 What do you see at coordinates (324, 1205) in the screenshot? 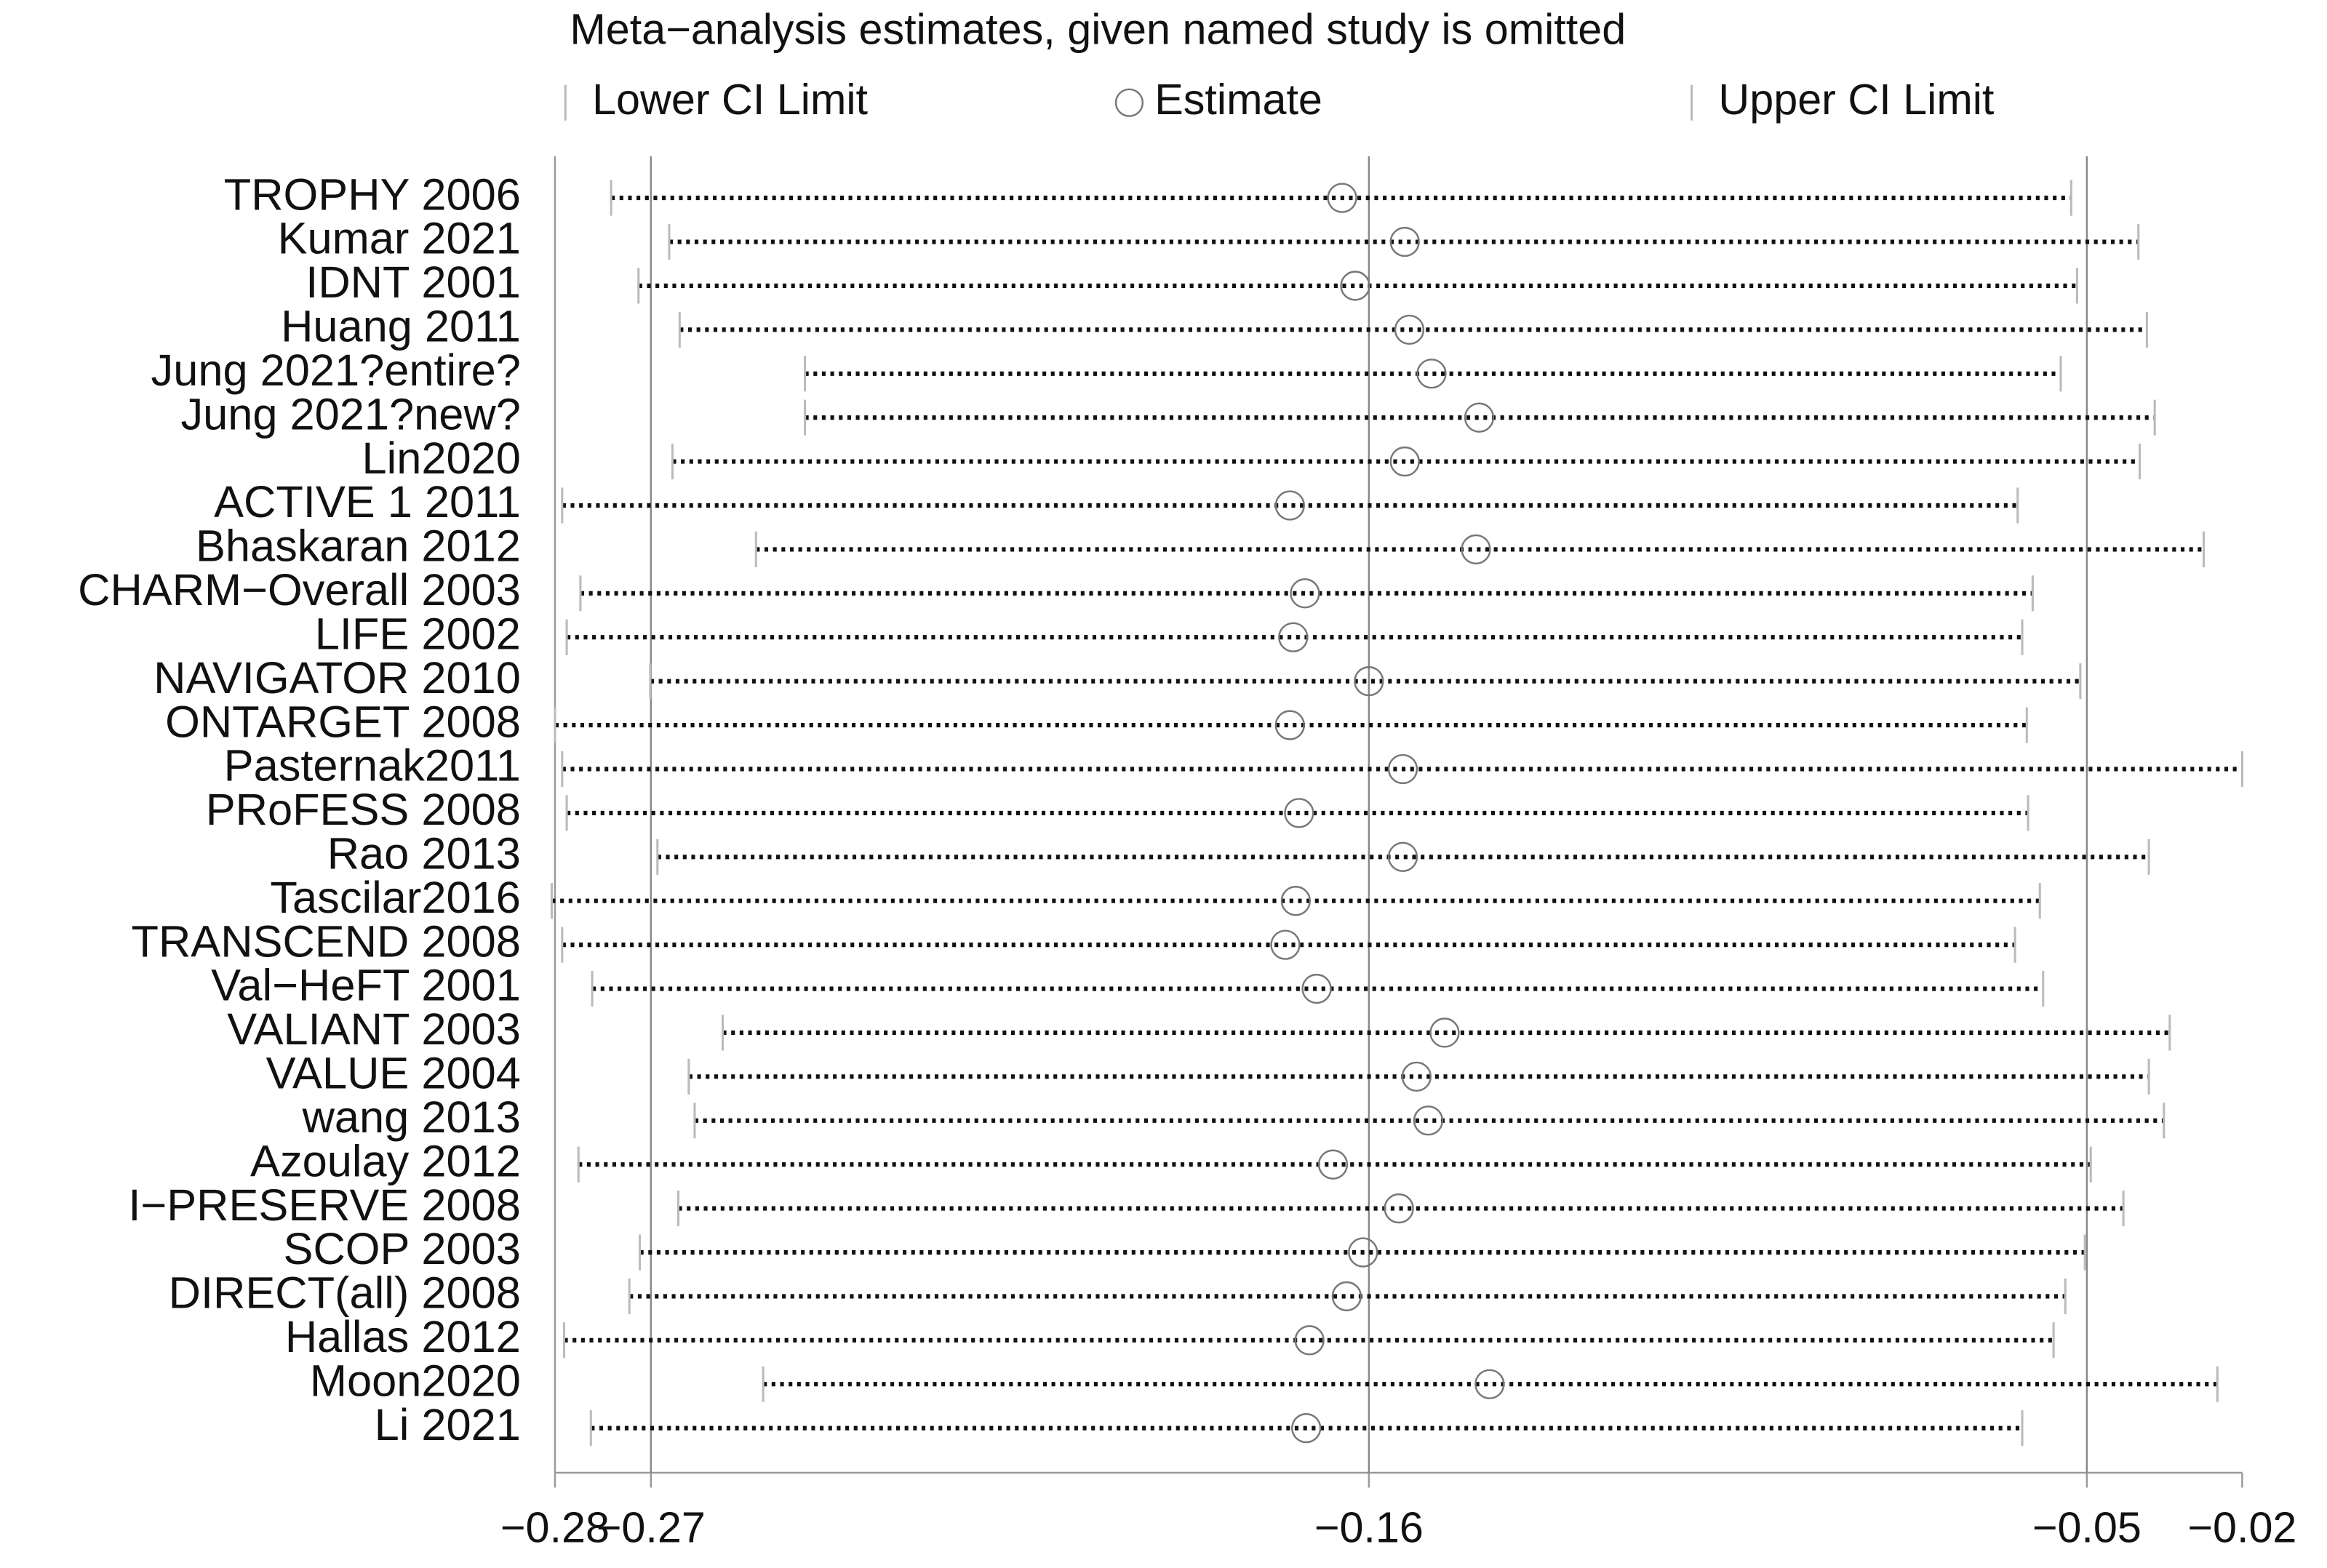
I see `y-tick-label: I−PRESERVE 2008` at bounding box center [324, 1205].